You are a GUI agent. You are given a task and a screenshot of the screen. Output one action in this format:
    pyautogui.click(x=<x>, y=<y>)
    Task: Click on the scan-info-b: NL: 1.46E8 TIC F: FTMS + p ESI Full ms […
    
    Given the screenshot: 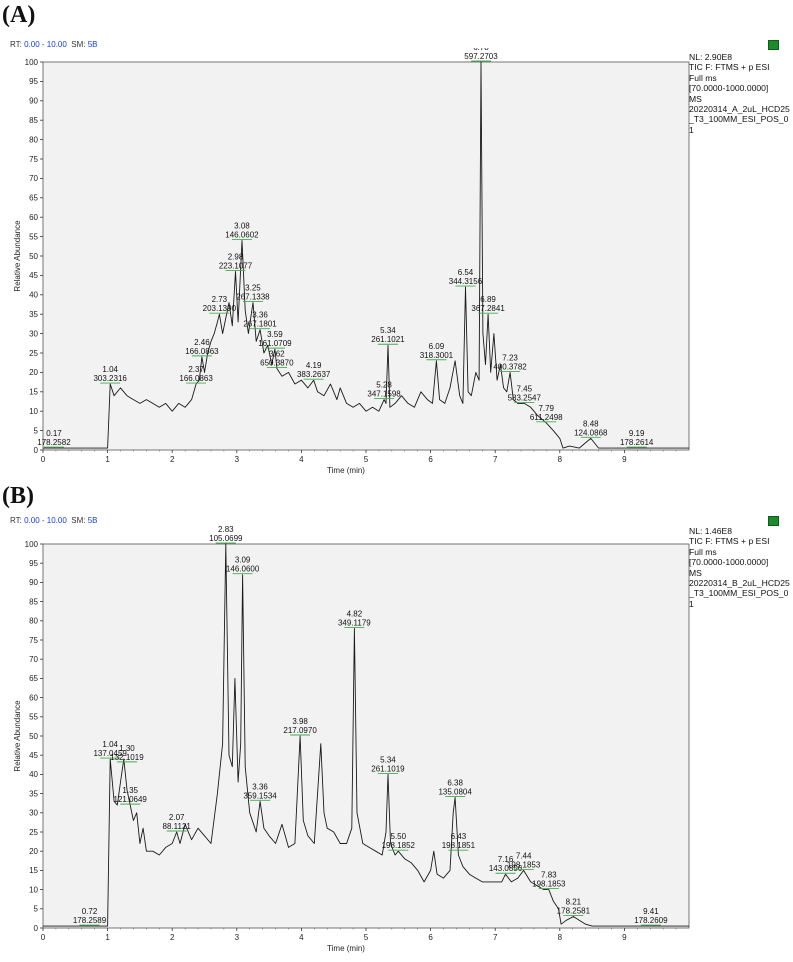 What is the action you would take?
    pyautogui.click(x=740, y=567)
    